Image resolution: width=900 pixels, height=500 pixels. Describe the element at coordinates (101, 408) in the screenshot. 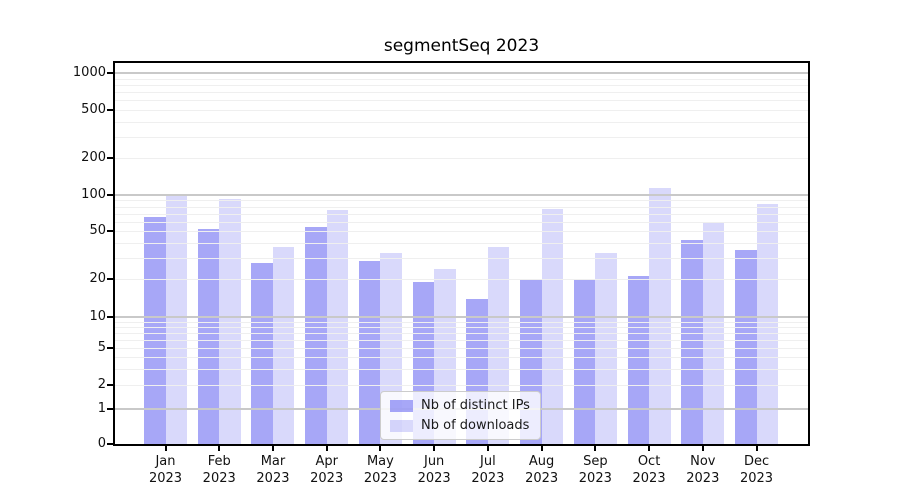

I see `y-tick-label-1: 1` at that location.